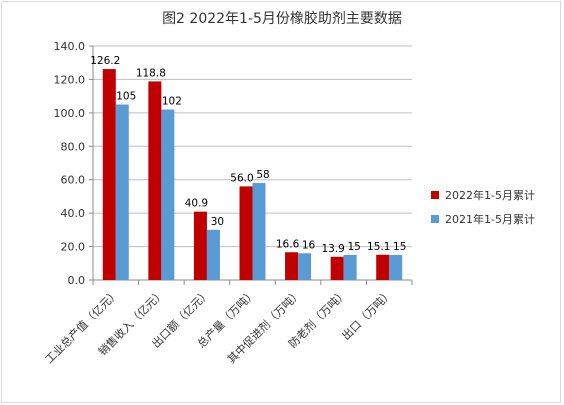 This screenshot has height=405, width=564. I want to click on data-label: 56.0, so click(241, 178).